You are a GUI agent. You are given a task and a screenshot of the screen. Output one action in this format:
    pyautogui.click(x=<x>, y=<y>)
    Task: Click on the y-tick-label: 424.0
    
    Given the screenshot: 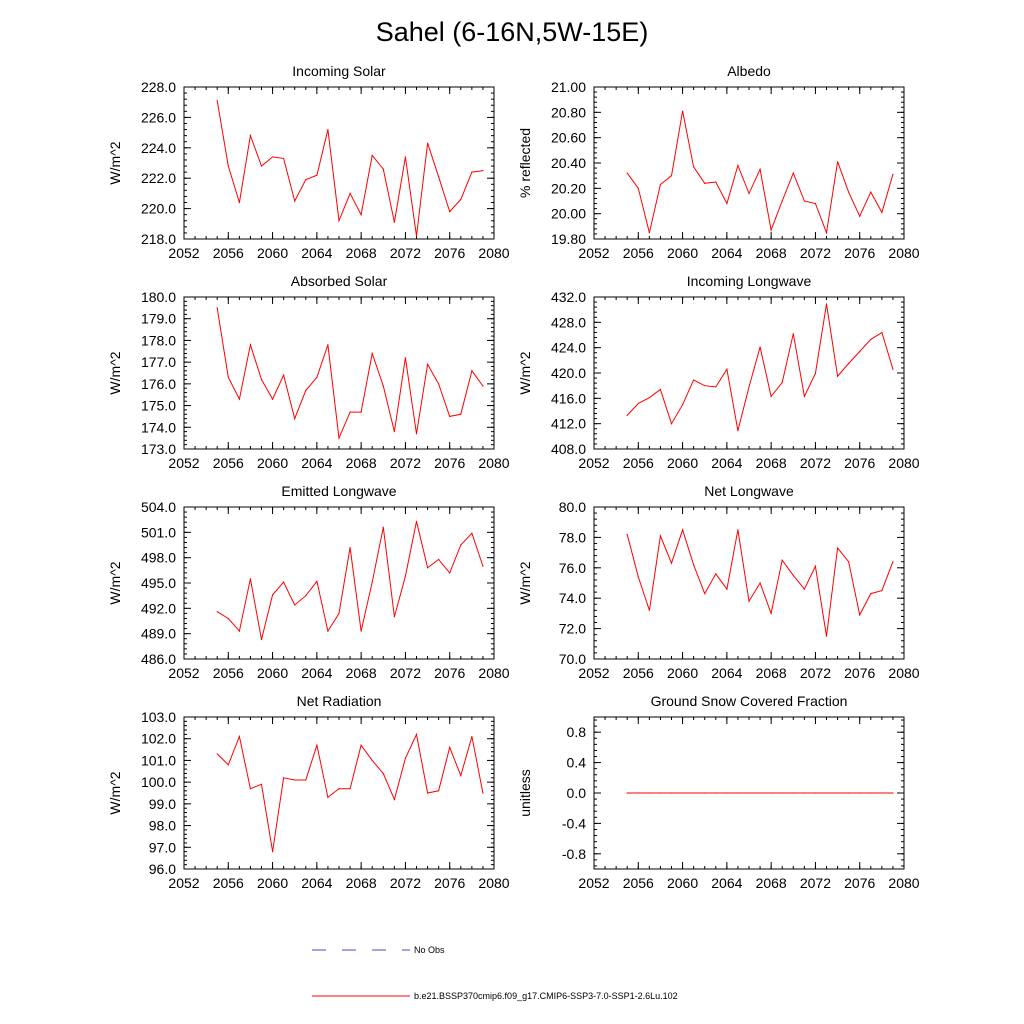 What is the action you would take?
    pyautogui.click(x=568, y=348)
    